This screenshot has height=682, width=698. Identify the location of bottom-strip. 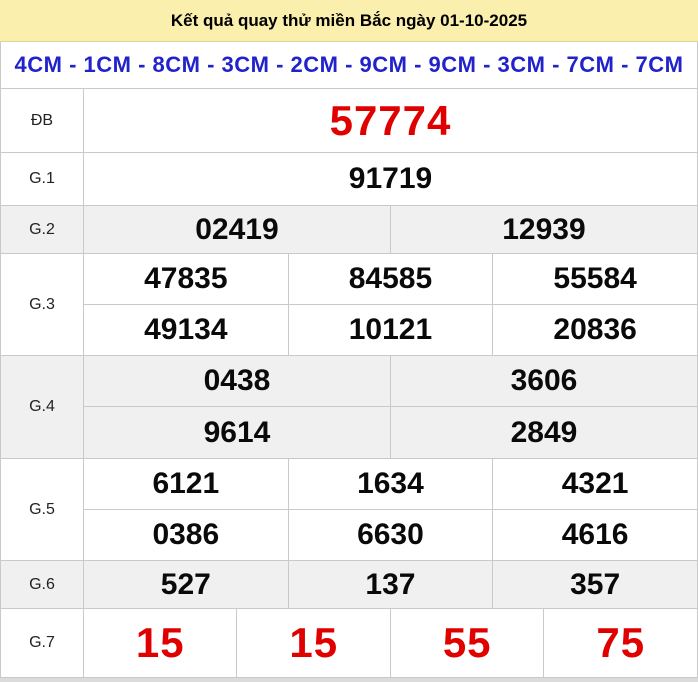
(349, 680).